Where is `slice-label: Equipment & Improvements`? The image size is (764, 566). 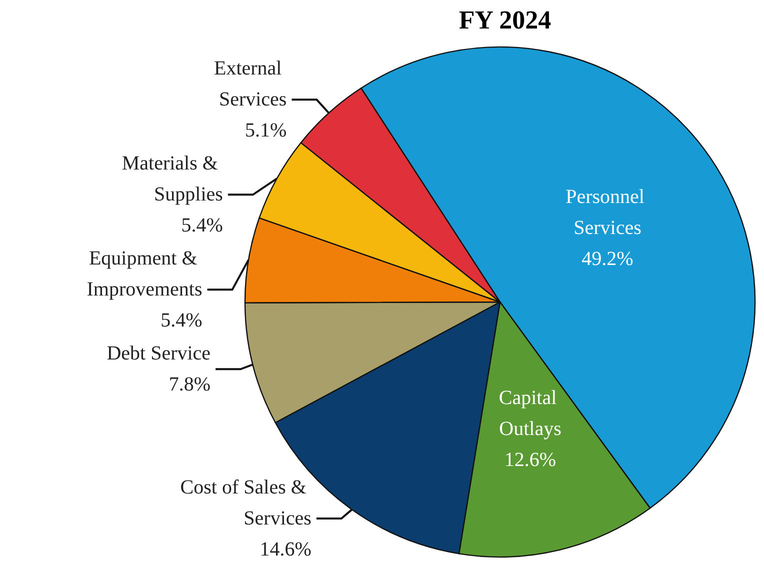
slice-label: Equipment & Improvements is located at coordinates (144, 274).